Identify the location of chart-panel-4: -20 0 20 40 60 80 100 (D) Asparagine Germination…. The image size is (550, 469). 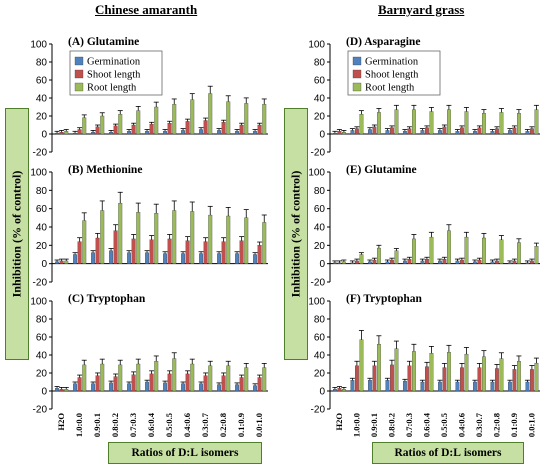
(424, 97).